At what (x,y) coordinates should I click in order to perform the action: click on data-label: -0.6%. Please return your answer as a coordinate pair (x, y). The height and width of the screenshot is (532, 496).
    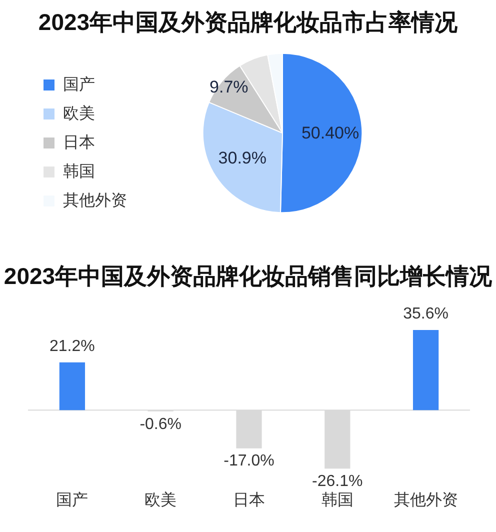
    Looking at the image, I should click on (161, 424).